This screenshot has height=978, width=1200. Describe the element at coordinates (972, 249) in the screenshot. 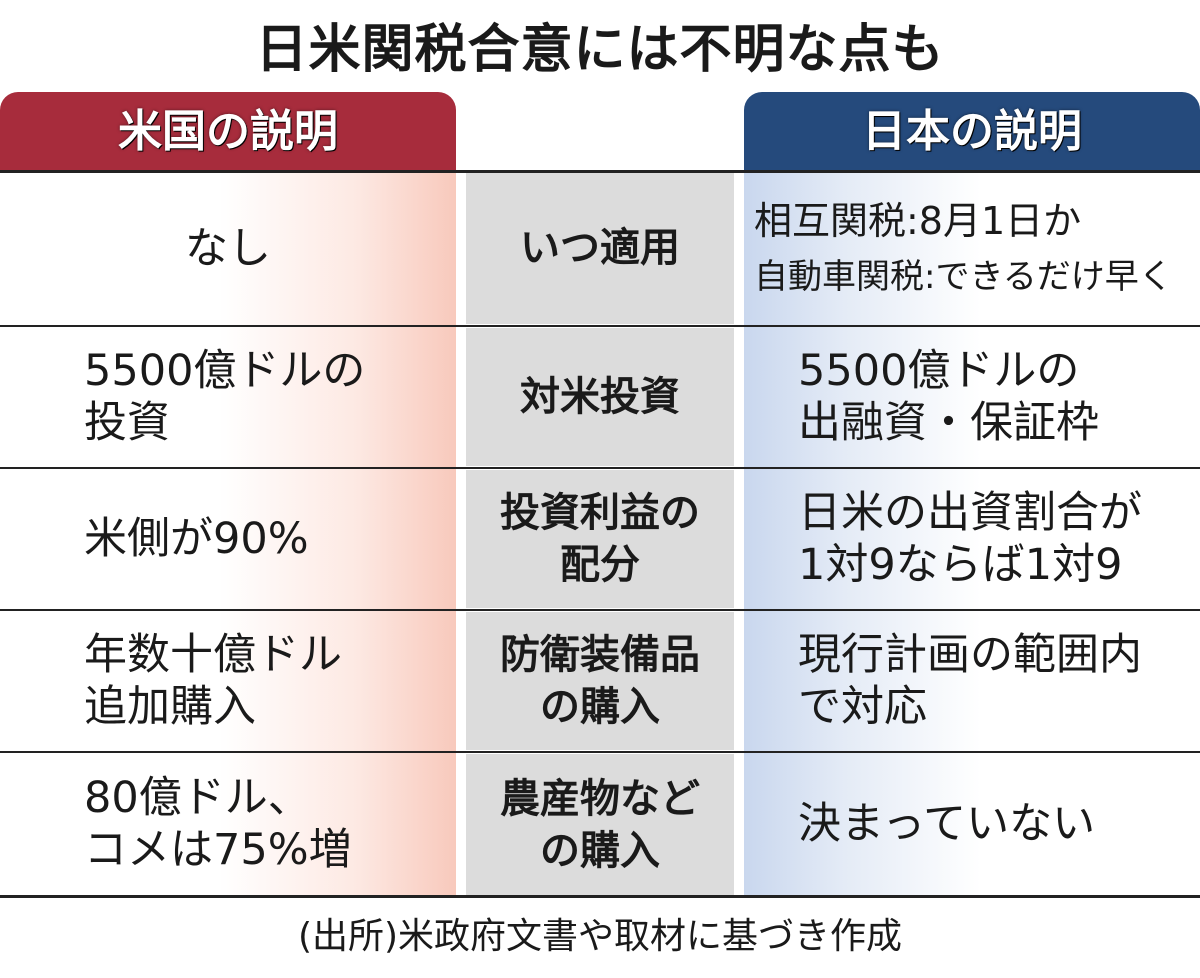

I see `japan-cell-when-applied: 相互関税:8月1日か 自動車関税:できるだけ早く` at that location.